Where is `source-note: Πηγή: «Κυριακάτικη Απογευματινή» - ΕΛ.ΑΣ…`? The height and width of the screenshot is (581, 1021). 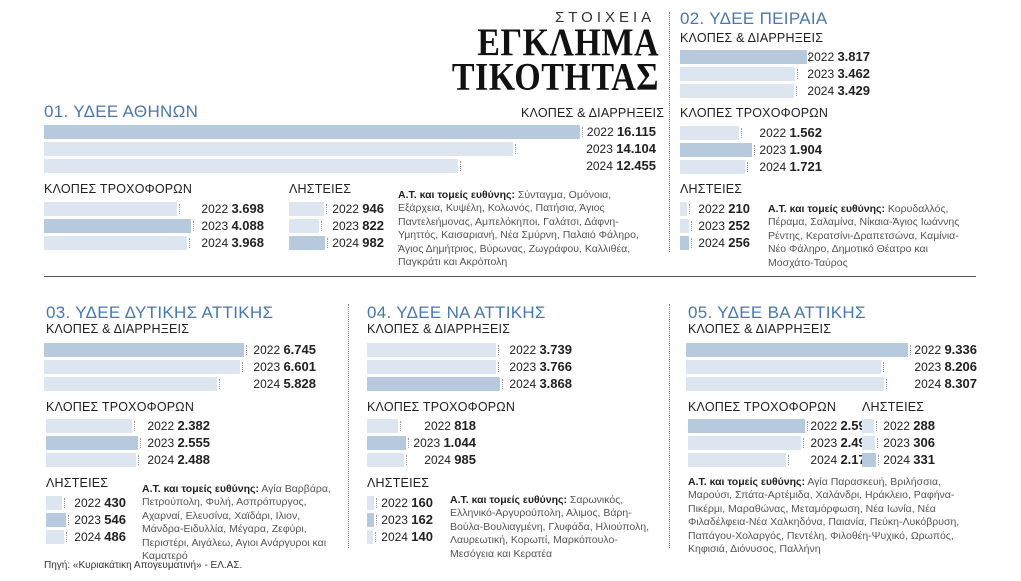
source-note: Πηγή: «Κυριακάτικη Απογευματινή» - ΕΛ.ΑΣ… is located at coordinates (143, 565).